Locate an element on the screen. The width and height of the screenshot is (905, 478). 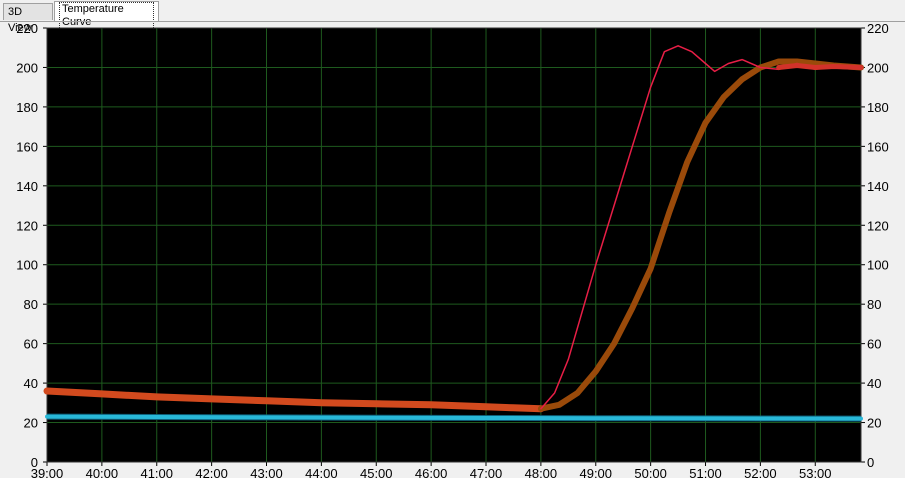
y-tick-label: 180 is located at coordinates (27, 107).